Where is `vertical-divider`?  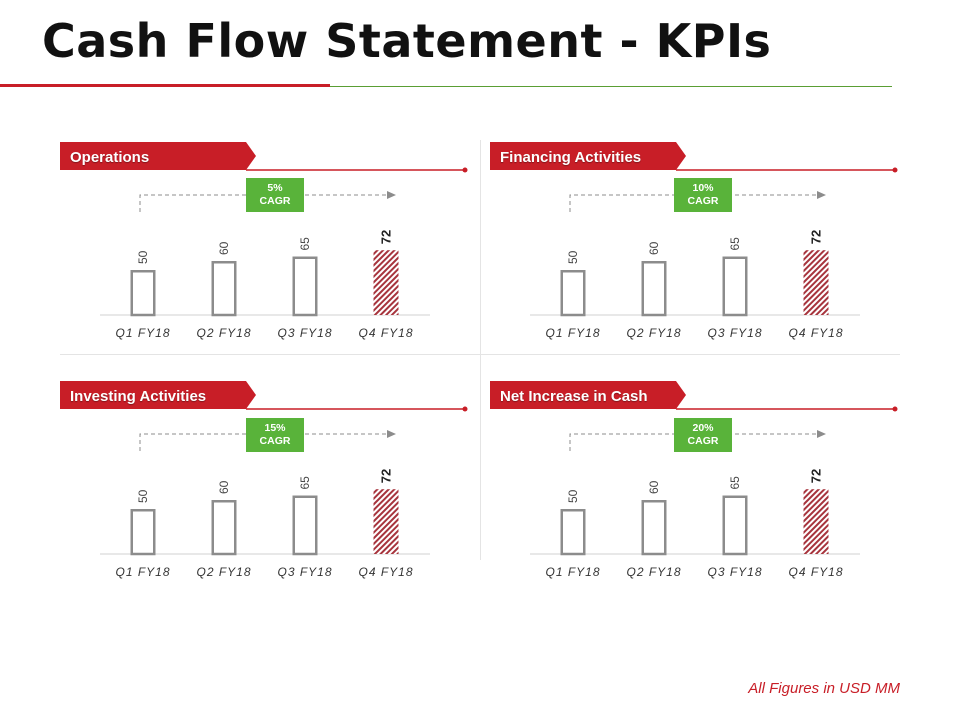 vertical-divider is located at coordinates (480, 350).